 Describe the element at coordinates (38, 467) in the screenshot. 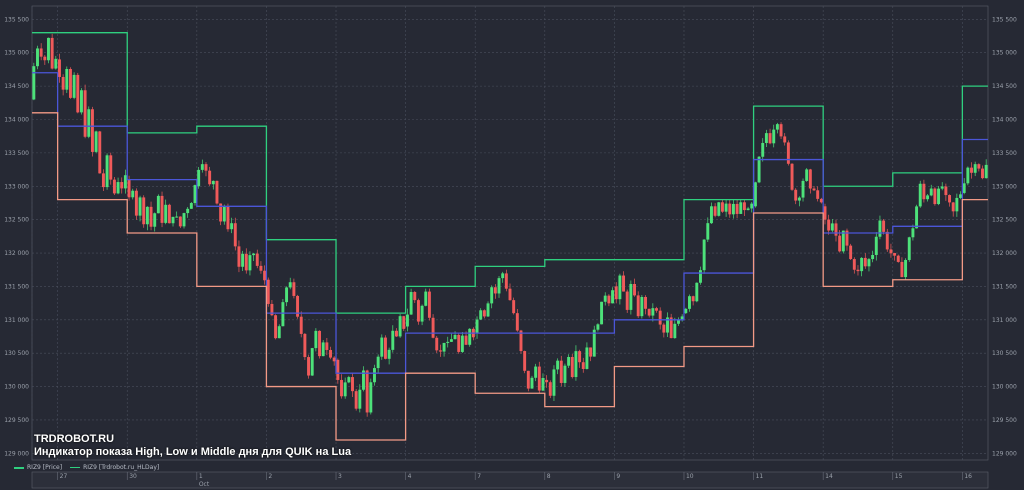

I see `legend-item-price: RIZ9 [Price]` at that location.